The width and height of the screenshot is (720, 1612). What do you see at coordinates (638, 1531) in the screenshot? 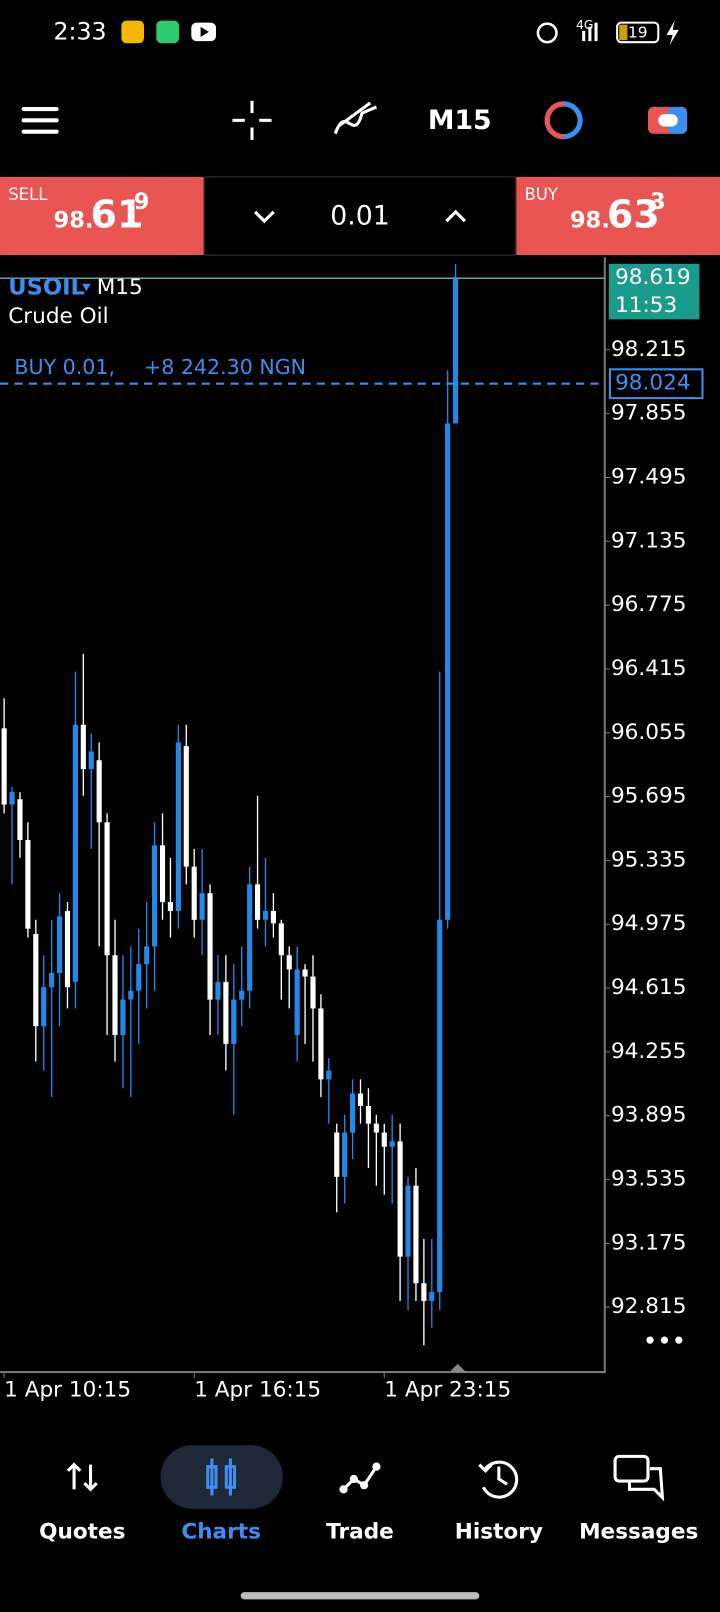
I see `nav-tab: Messages` at bounding box center [638, 1531].